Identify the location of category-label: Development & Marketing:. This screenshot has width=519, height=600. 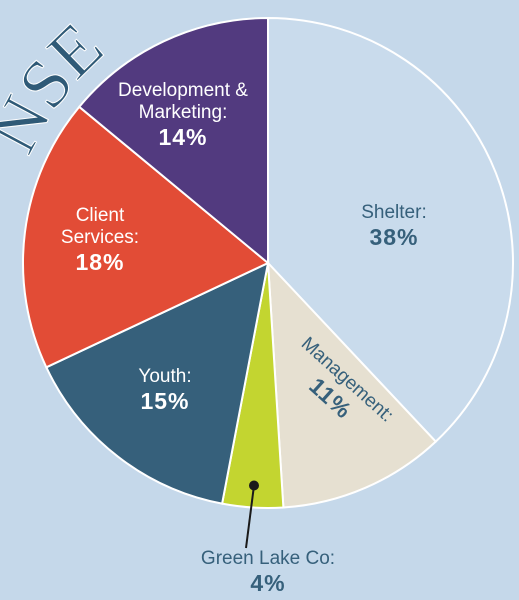
(183, 101).